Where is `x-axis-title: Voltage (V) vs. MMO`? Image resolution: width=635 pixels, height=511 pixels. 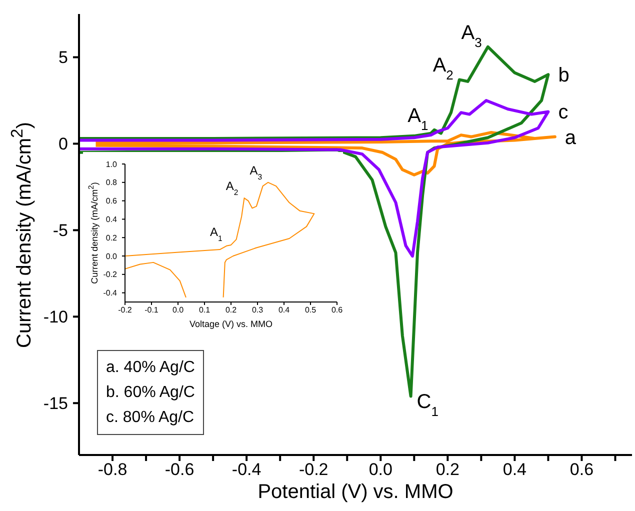 x-axis-title: Voltage (V) vs. MMO is located at coordinates (231, 324).